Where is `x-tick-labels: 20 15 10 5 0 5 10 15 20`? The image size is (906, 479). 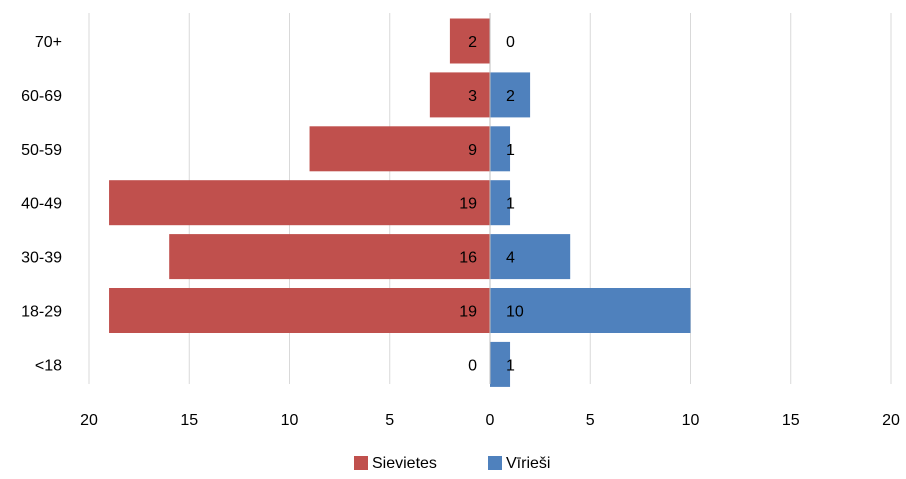 x-tick-labels: 20 15 10 5 0 5 10 15 20 is located at coordinates (490, 420).